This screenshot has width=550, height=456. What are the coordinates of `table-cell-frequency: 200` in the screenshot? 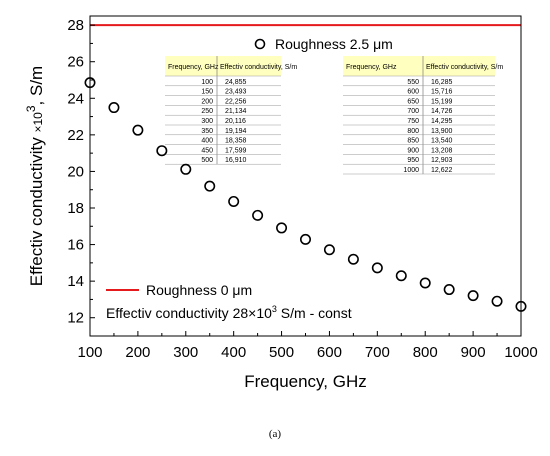 It's located at (207, 101).